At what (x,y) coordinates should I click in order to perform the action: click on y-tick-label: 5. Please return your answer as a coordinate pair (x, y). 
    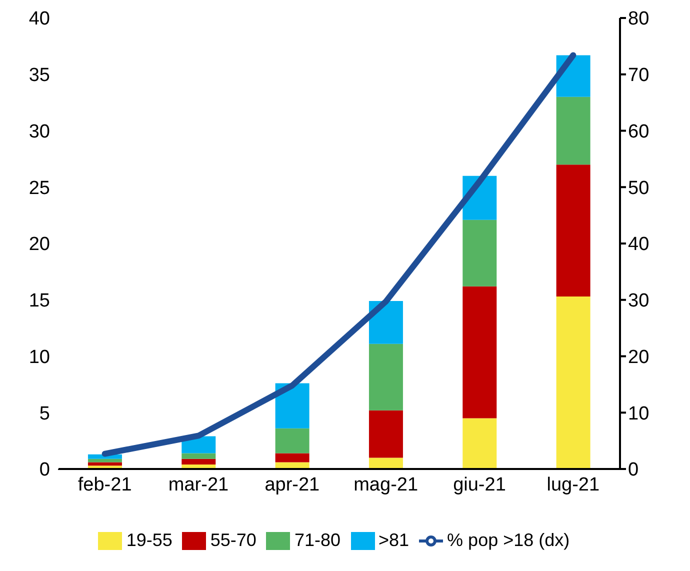
    Looking at the image, I should click on (44, 413).